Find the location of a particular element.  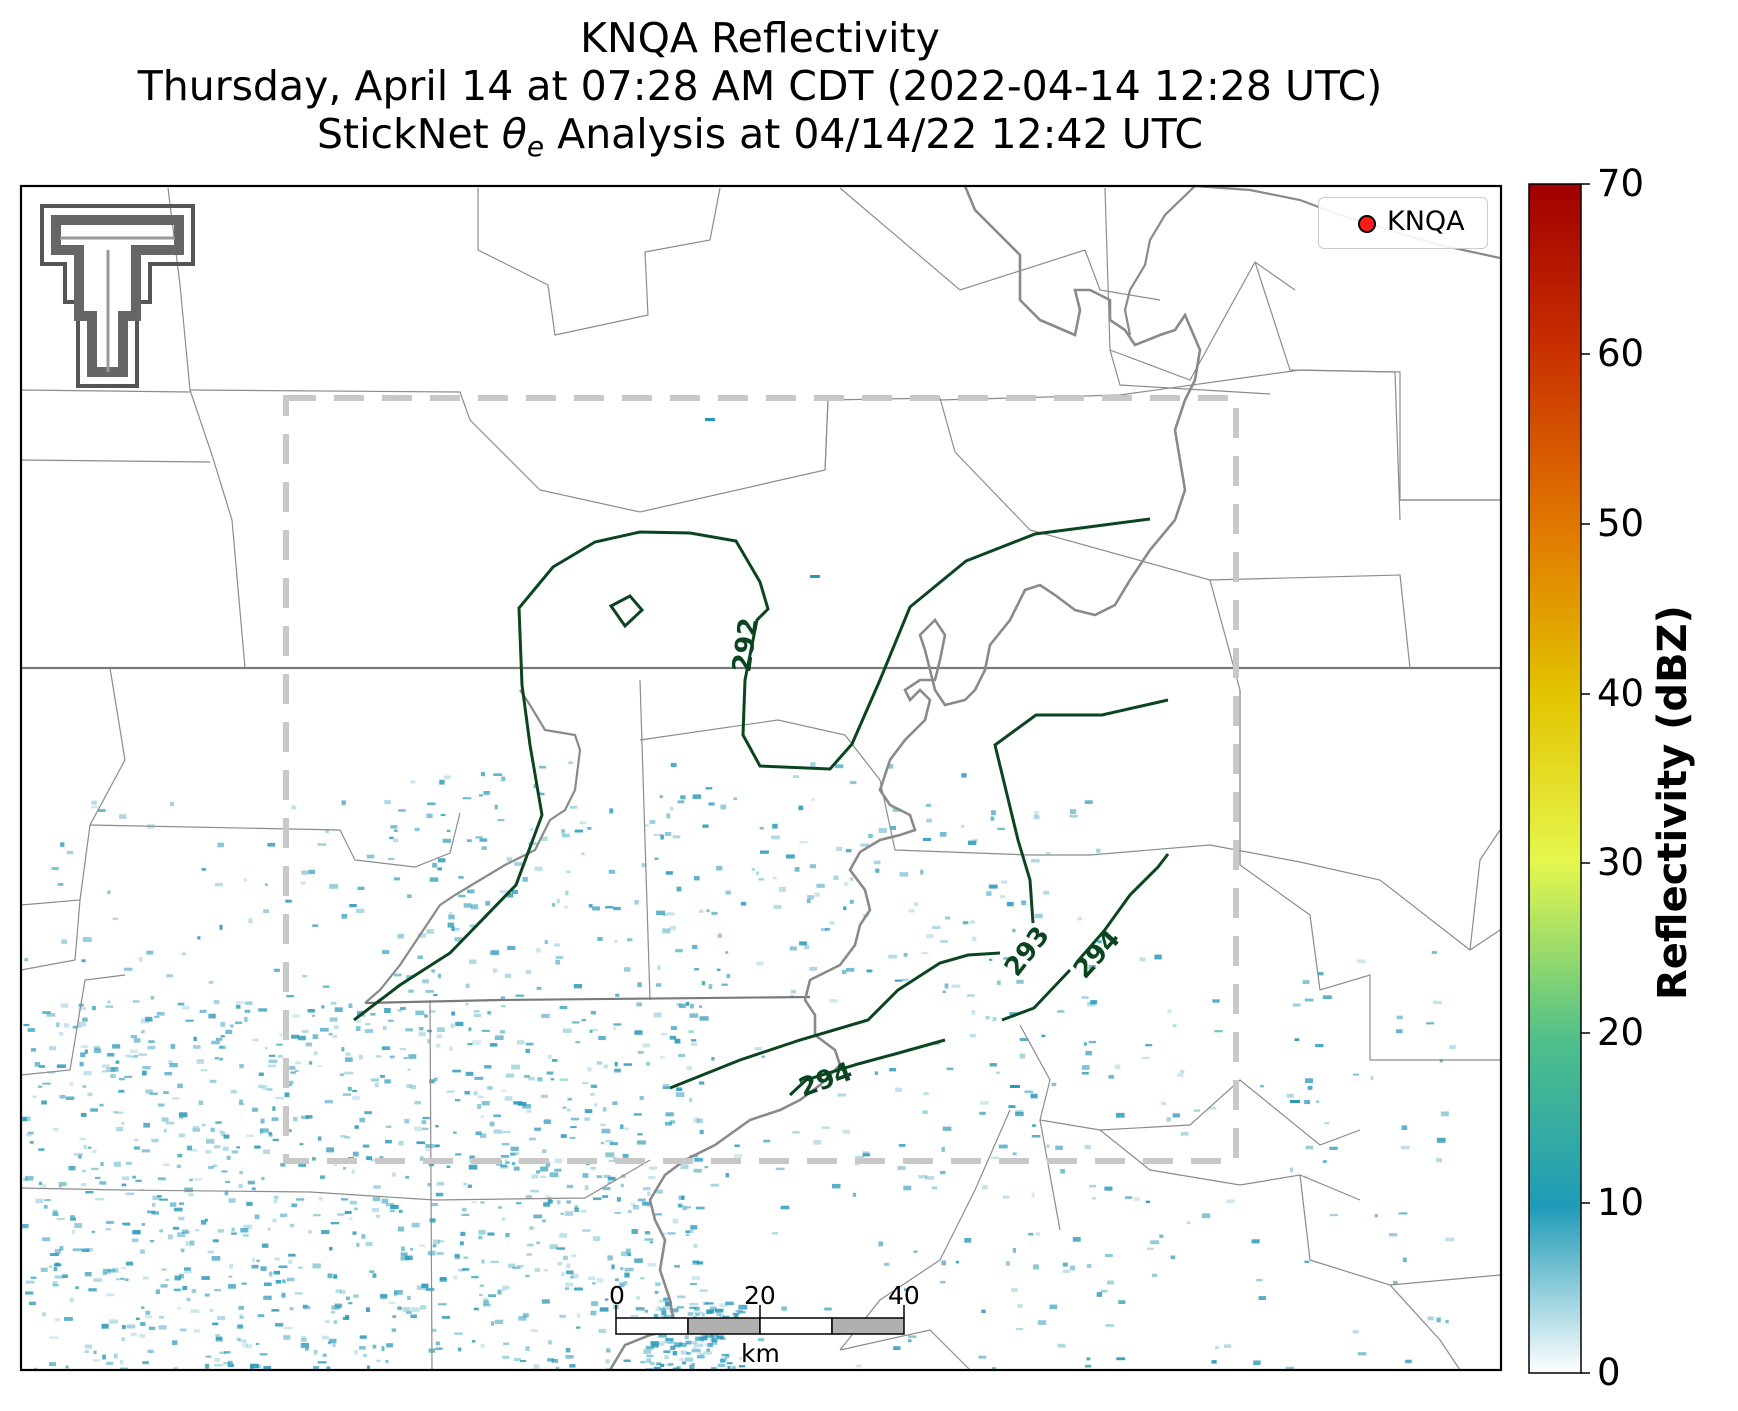

scale-bar is located at coordinates (760, 1320).